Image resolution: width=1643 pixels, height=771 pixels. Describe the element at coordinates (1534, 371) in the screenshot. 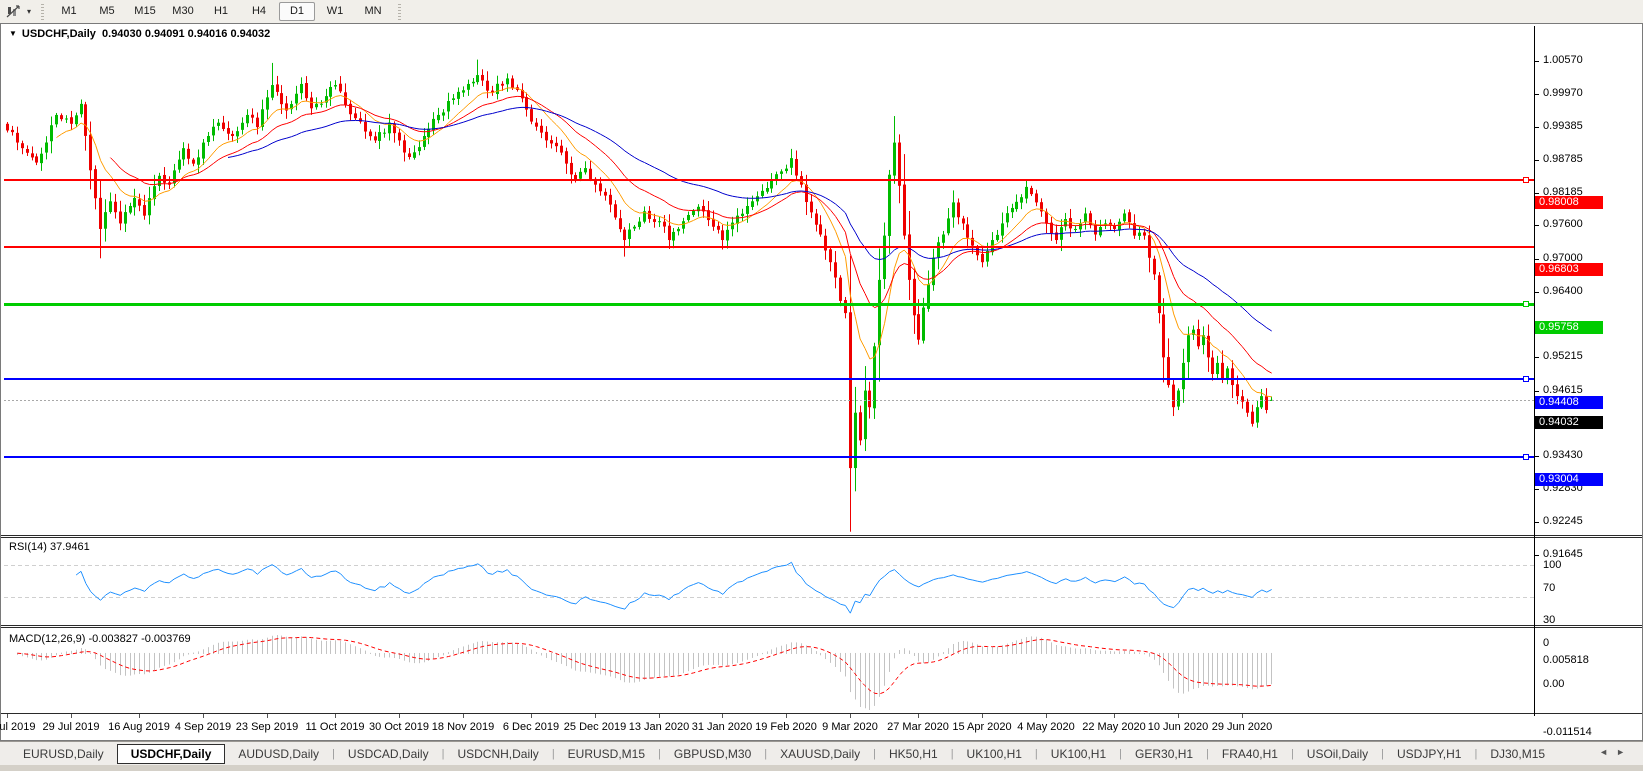

I see `price-axis-line` at that location.